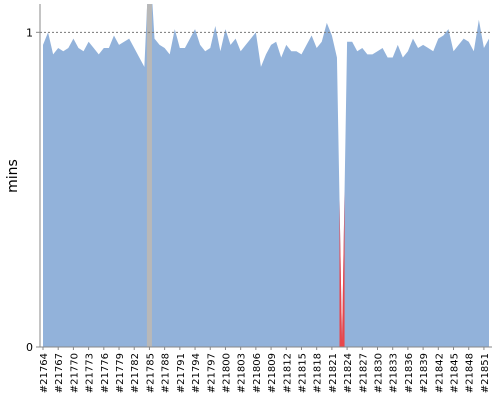 This screenshot has height=404, width=500. I want to click on x-tick-label: #21788, so click(166, 373).